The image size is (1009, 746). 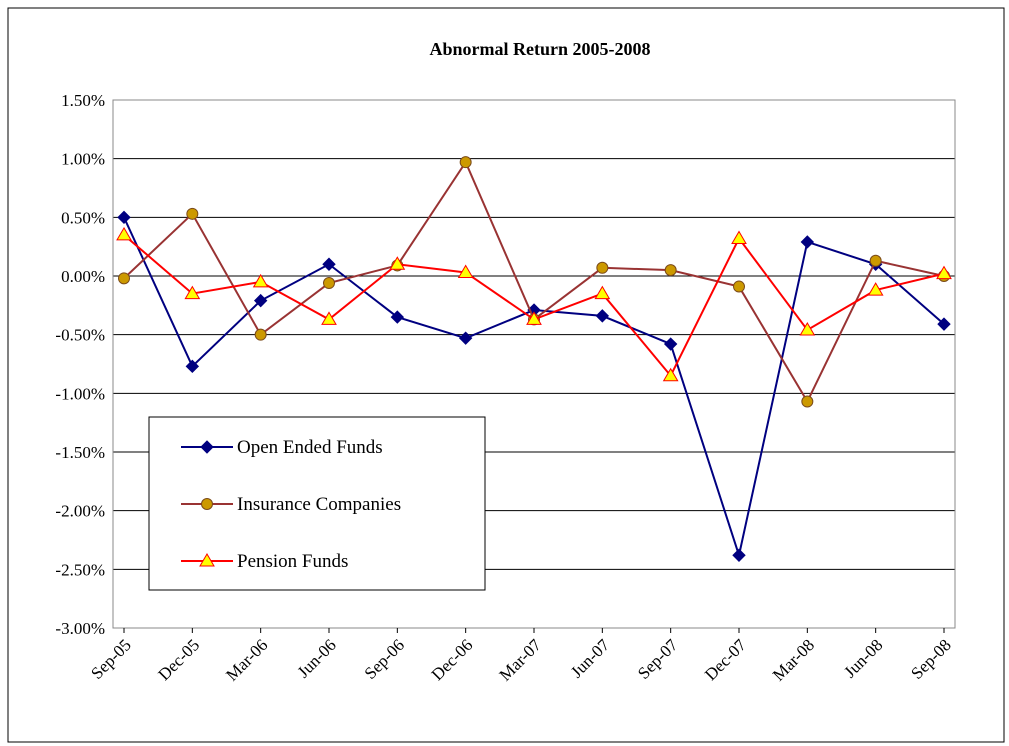 What do you see at coordinates (83, 159) in the screenshot?
I see `y-tick-label: 1.00%` at bounding box center [83, 159].